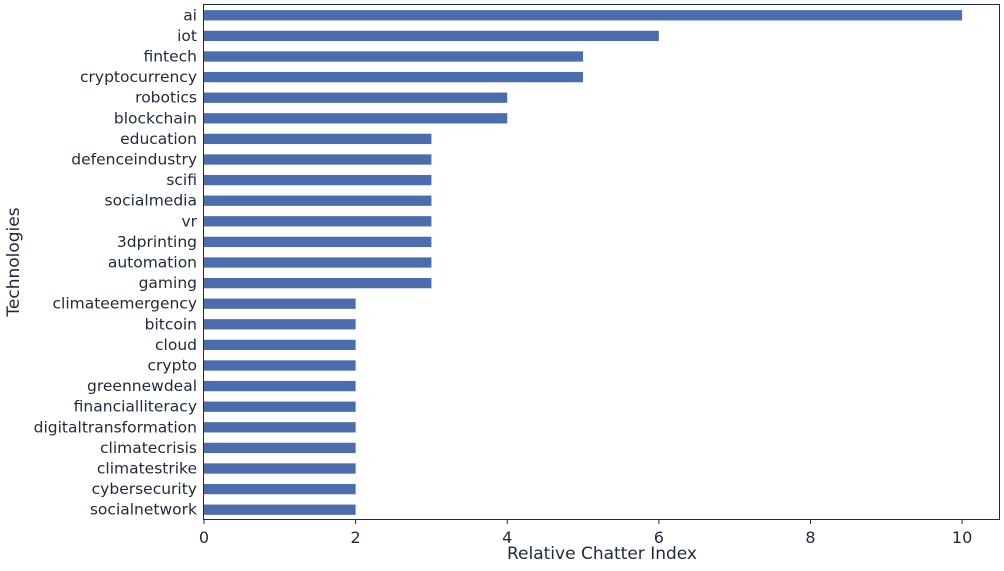  What do you see at coordinates (431, 36) in the screenshot?
I see `bar-iot` at bounding box center [431, 36].